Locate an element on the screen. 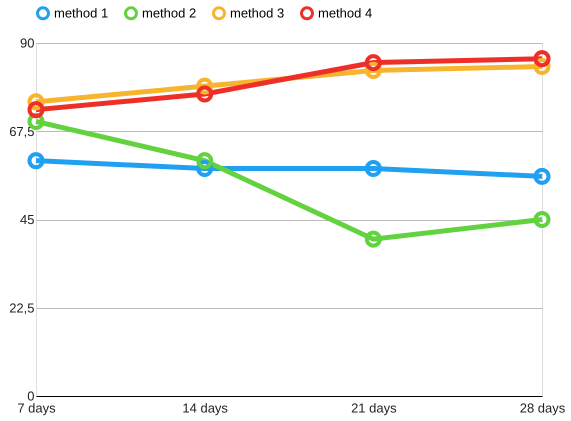 The image size is (571, 421). legend-label: method 3 is located at coordinates (257, 12).